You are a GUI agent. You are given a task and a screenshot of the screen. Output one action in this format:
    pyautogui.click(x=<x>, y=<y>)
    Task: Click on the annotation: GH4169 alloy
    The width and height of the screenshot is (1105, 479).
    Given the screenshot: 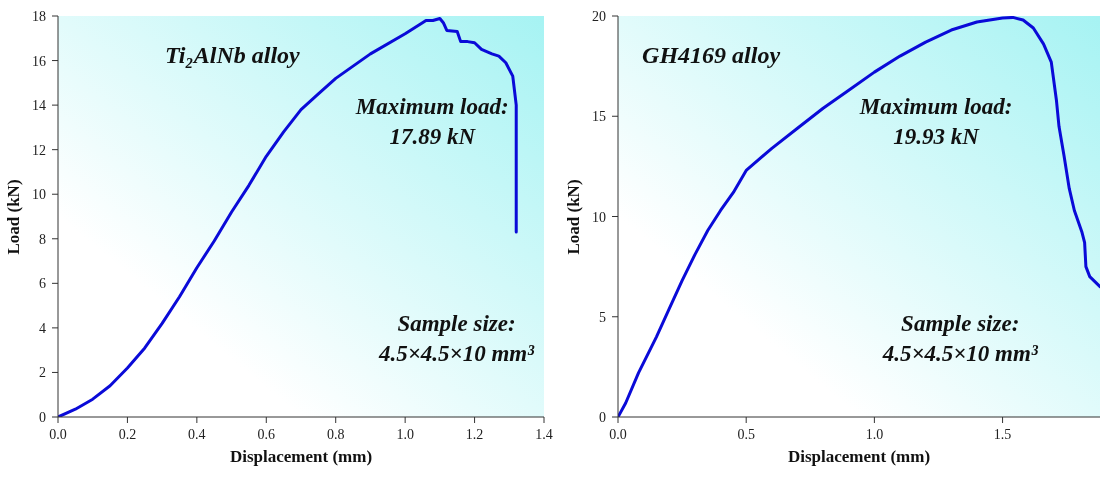 What is the action you would take?
    pyautogui.click(x=711, y=56)
    